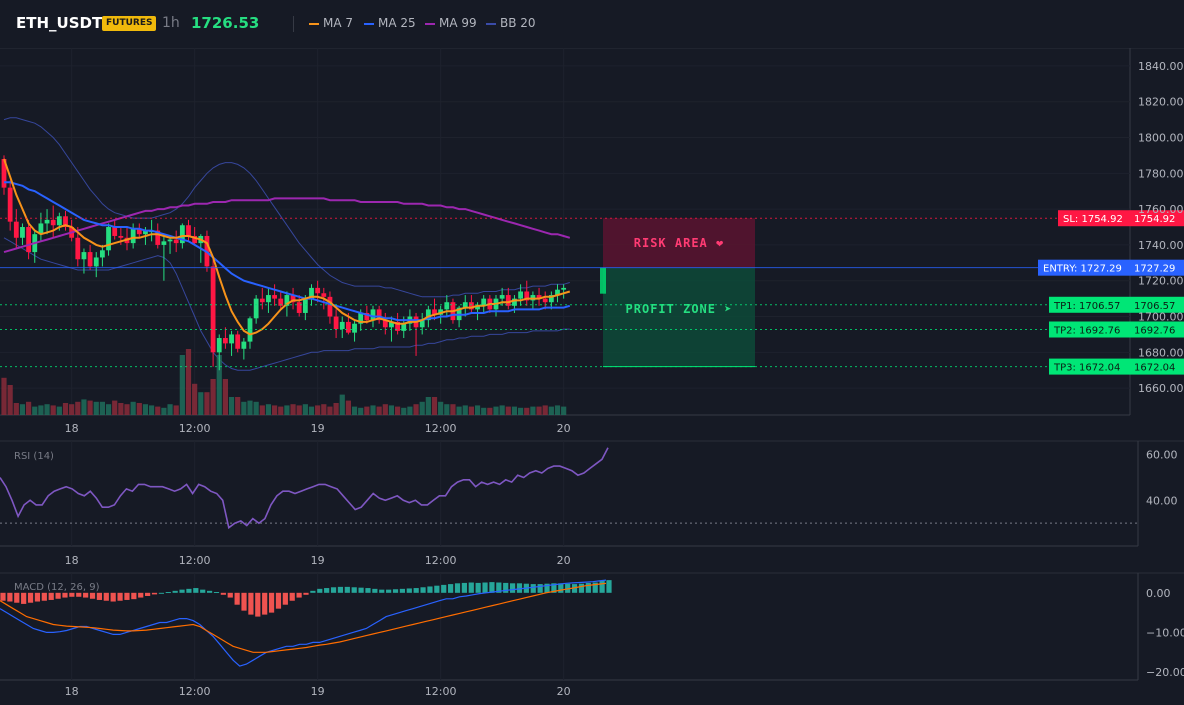 The image size is (1184, 705). Describe the element at coordinates (451, 23) in the screenshot. I see `legend-ma99: MA 99` at that location.